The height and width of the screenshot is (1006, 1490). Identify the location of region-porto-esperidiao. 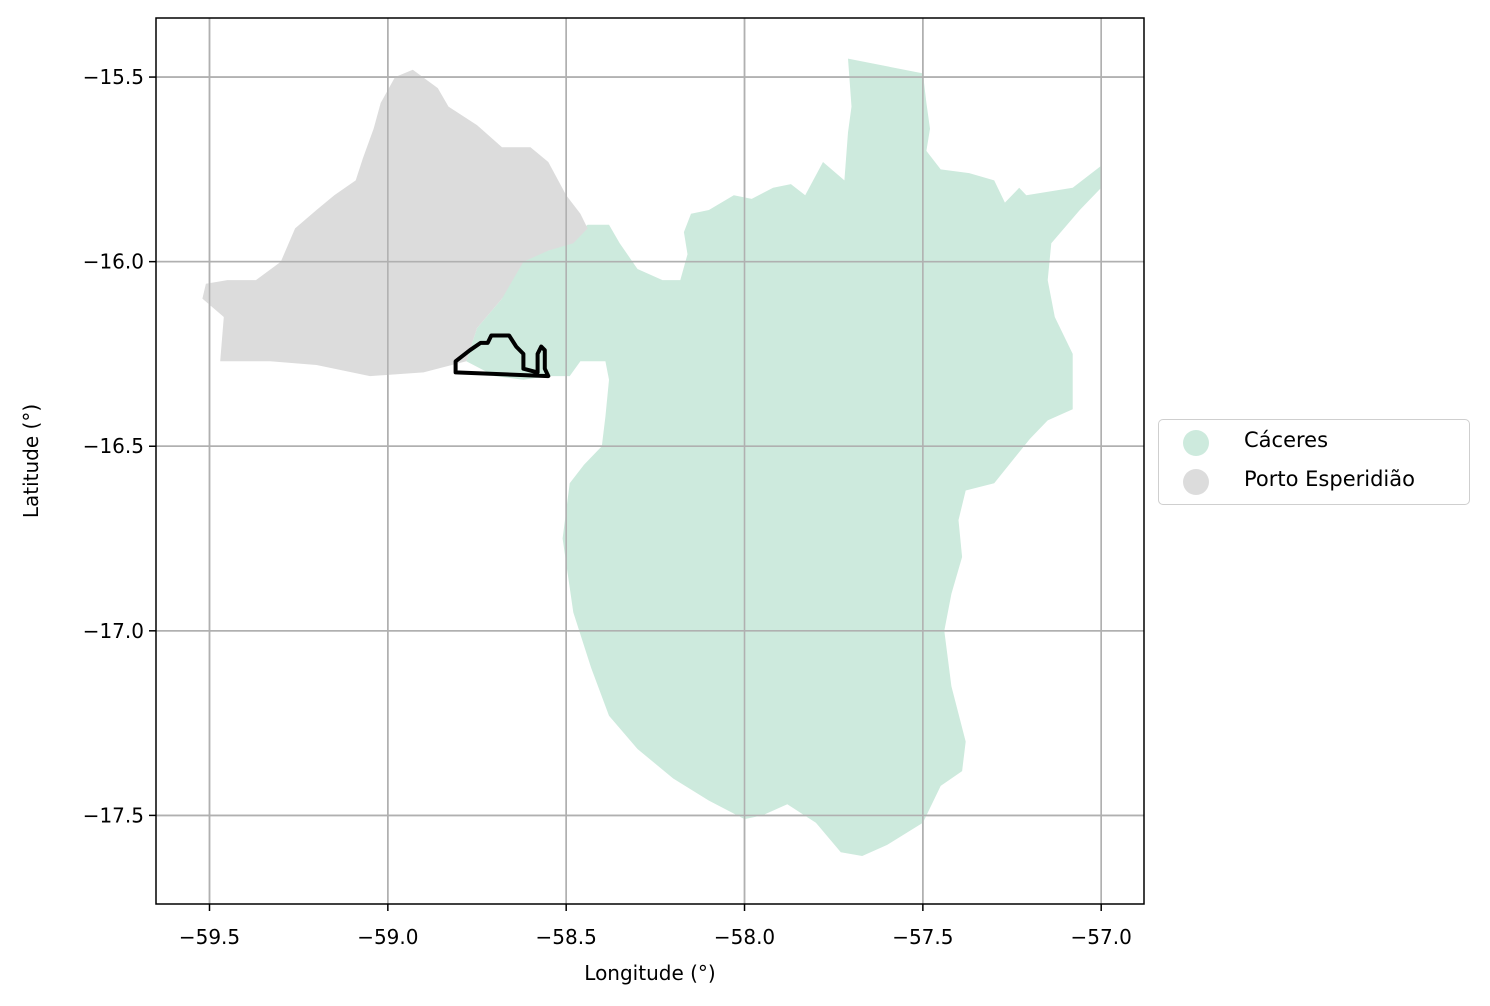
(395, 223).